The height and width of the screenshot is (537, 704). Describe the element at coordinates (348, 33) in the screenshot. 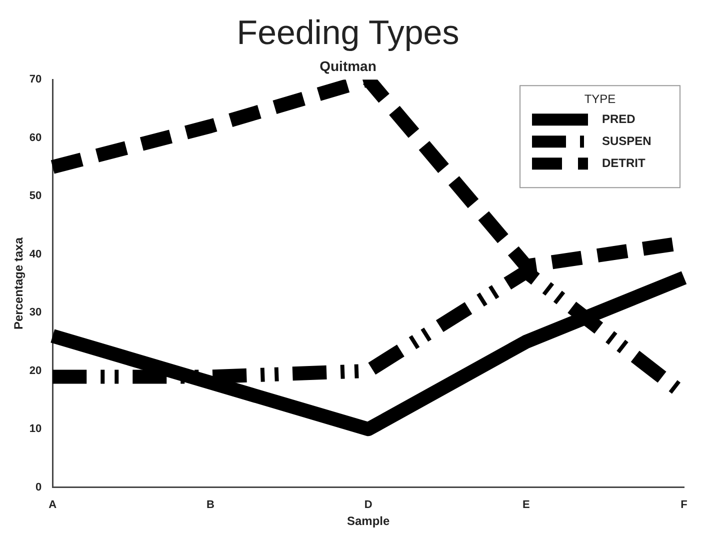

I see `chart-title: Feeding Types` at that location.